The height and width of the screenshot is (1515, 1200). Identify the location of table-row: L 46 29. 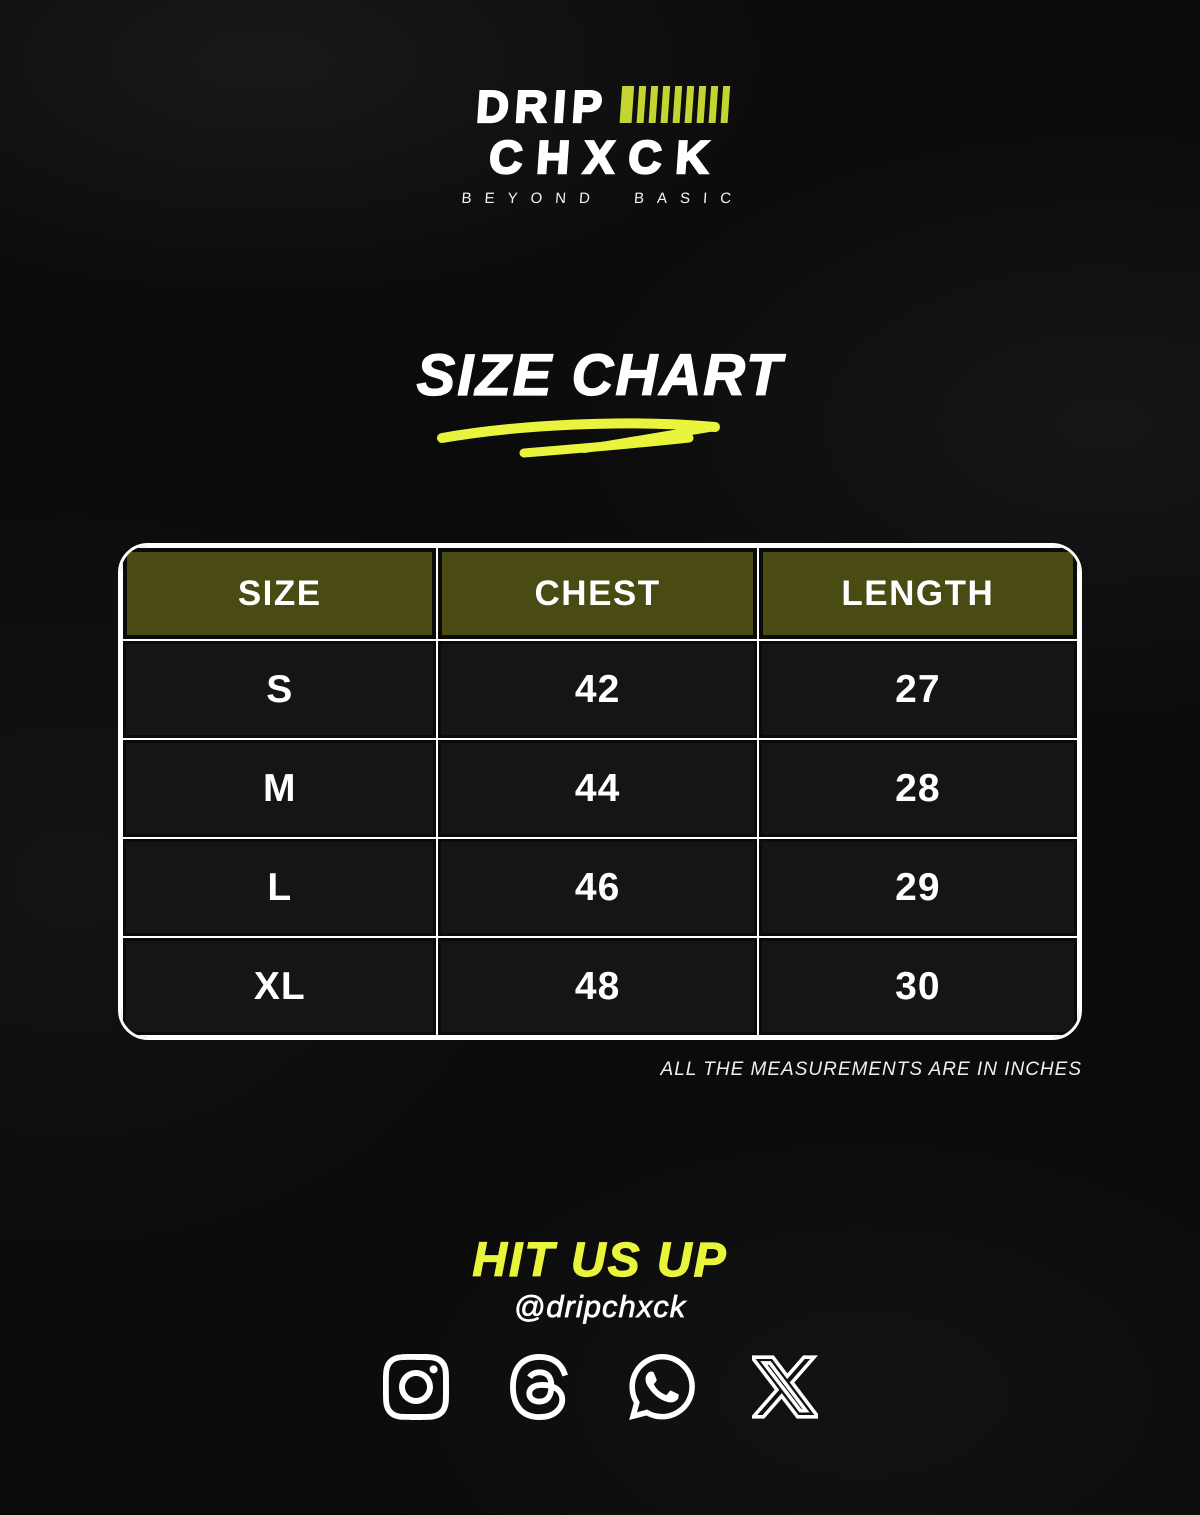
(600, 887).